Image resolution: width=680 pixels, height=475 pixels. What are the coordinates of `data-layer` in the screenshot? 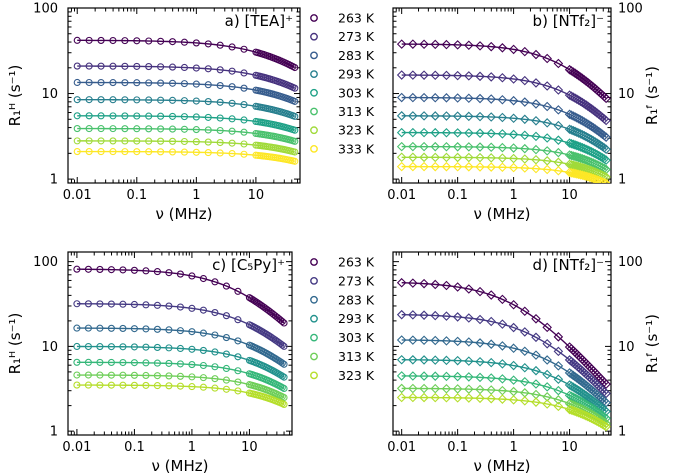 It's located at (503, 354).